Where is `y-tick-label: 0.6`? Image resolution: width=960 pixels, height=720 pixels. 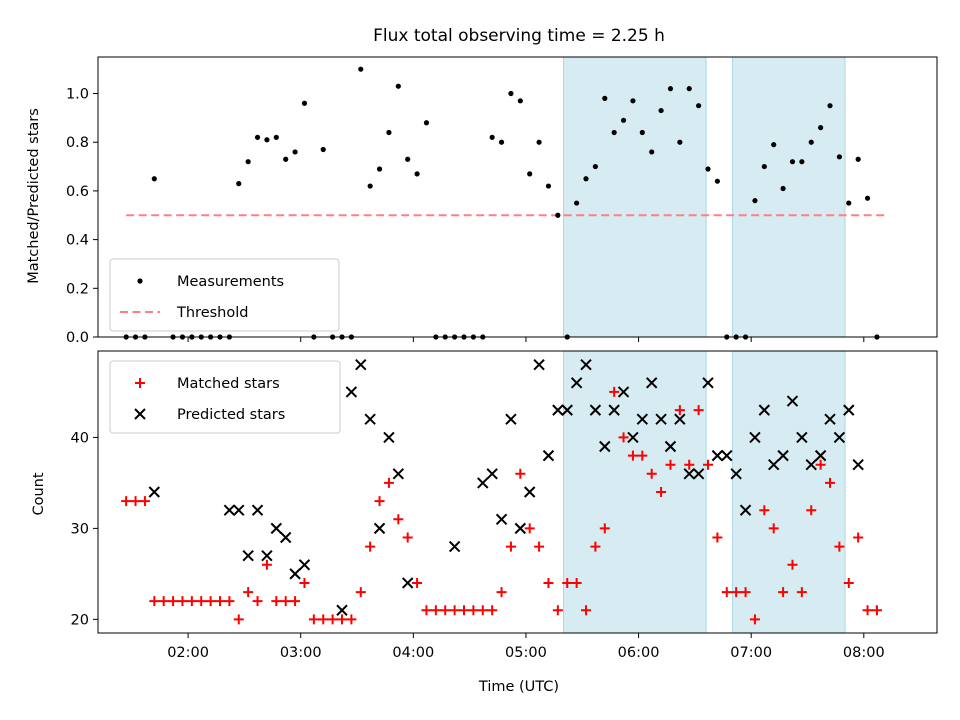
y-tick-label: 0.6 is located at coordinates (77, 192).